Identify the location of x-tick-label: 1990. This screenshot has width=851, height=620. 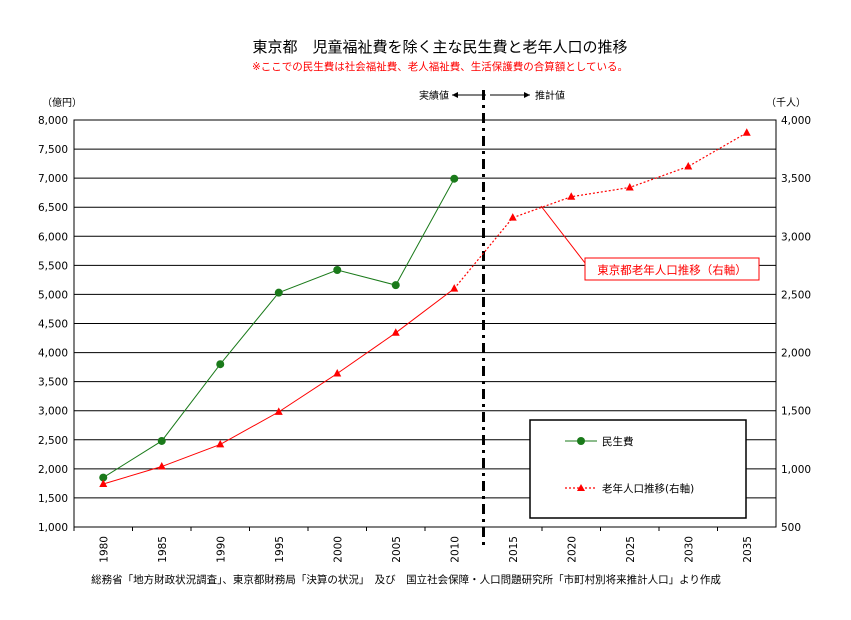
(221, 549).